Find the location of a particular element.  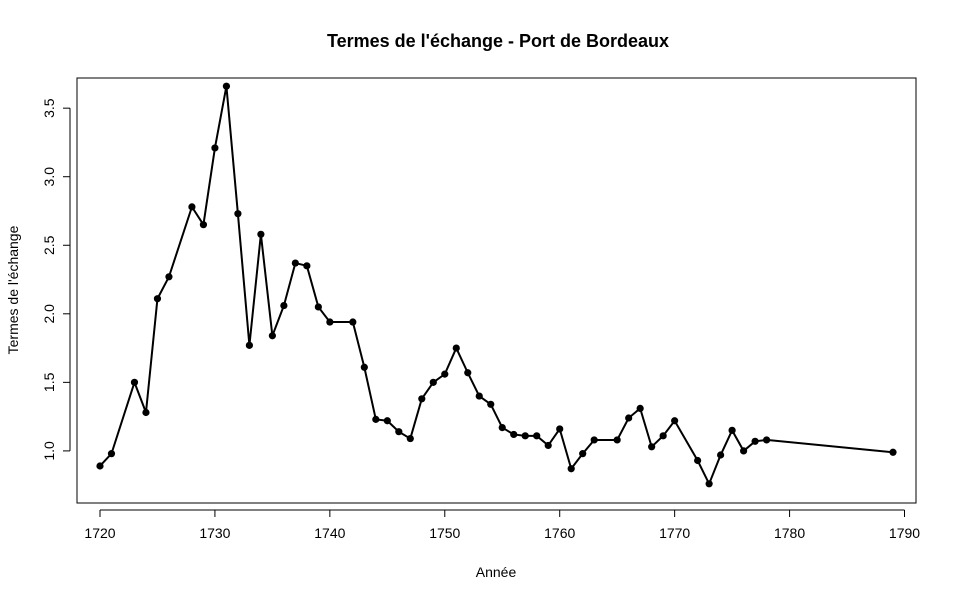

y-axis: 1.0 1.5 2.0 2.5 3.0 3.5 is located at coordinates (56, 279).